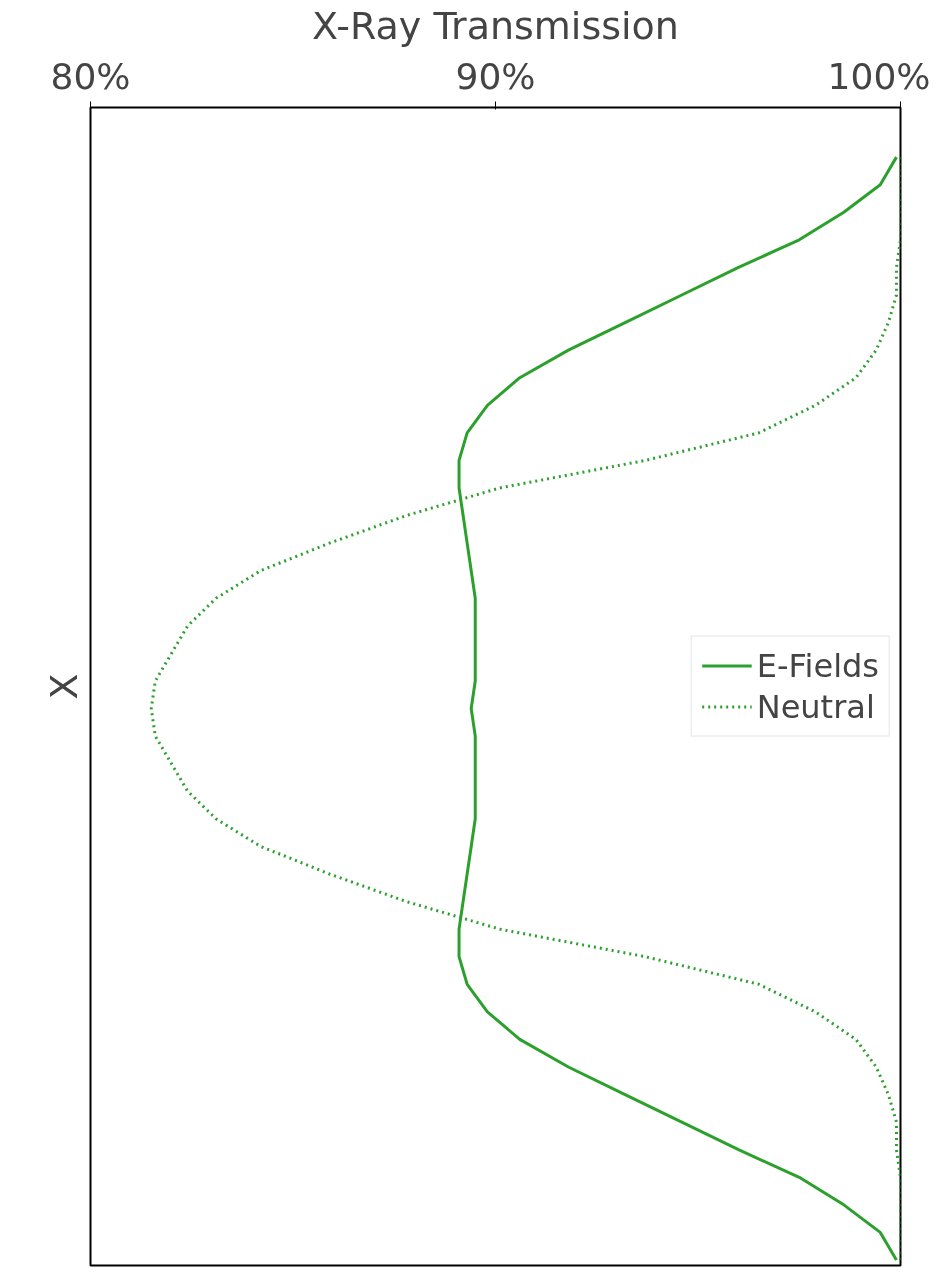 This screenshot has width=942, height=1287. Describe the element at coordinates (815, 706) in the screenshot. I see `legend-label: Neutral` at that location.